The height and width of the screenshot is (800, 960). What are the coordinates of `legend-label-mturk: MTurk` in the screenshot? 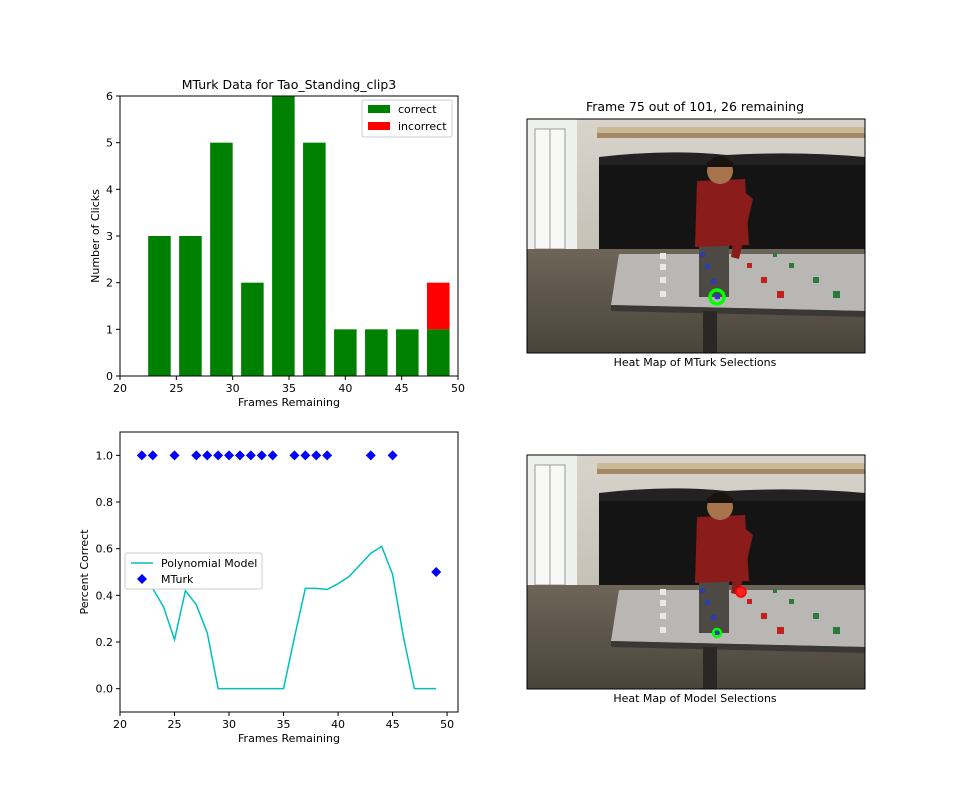 It's located at (177, 579).